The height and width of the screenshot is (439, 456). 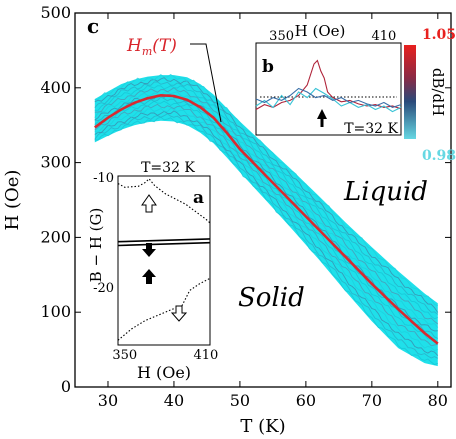 What do you see at coordinates (306, 400) in the screenshot?
I see `x-tick-label: 60` at bounding box center [306, 400].